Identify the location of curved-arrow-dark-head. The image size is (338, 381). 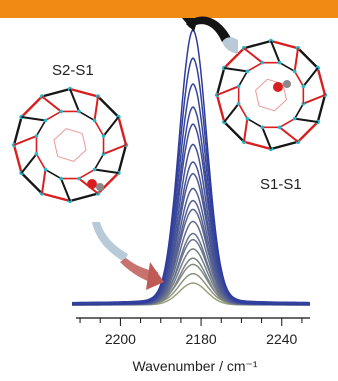
(209, 29).